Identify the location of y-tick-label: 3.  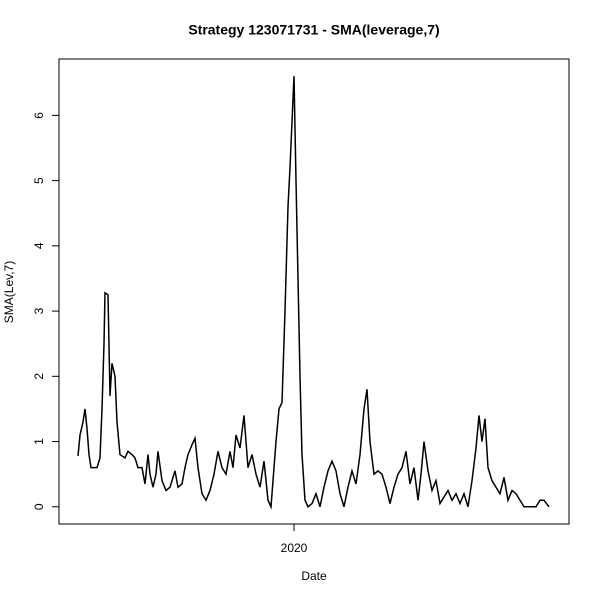
(39, 310).